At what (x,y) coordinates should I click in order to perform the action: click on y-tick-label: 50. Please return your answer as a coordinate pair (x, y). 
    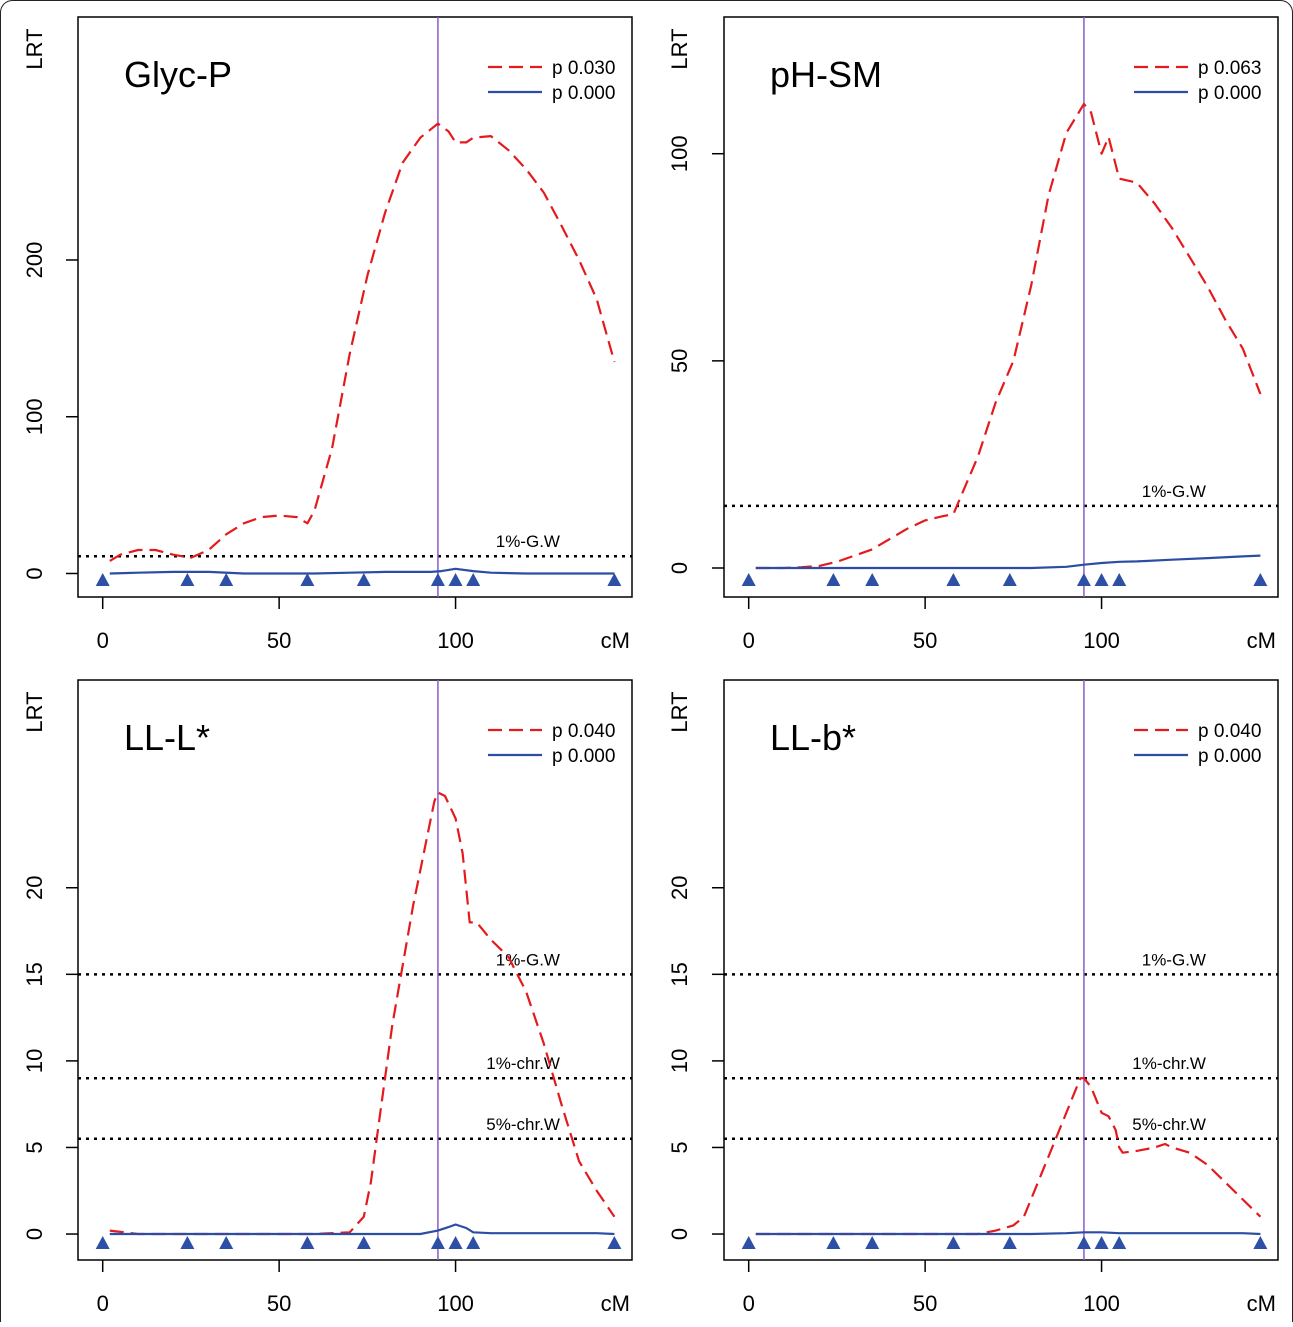
    Looking at the image, I should click on (679, 361).